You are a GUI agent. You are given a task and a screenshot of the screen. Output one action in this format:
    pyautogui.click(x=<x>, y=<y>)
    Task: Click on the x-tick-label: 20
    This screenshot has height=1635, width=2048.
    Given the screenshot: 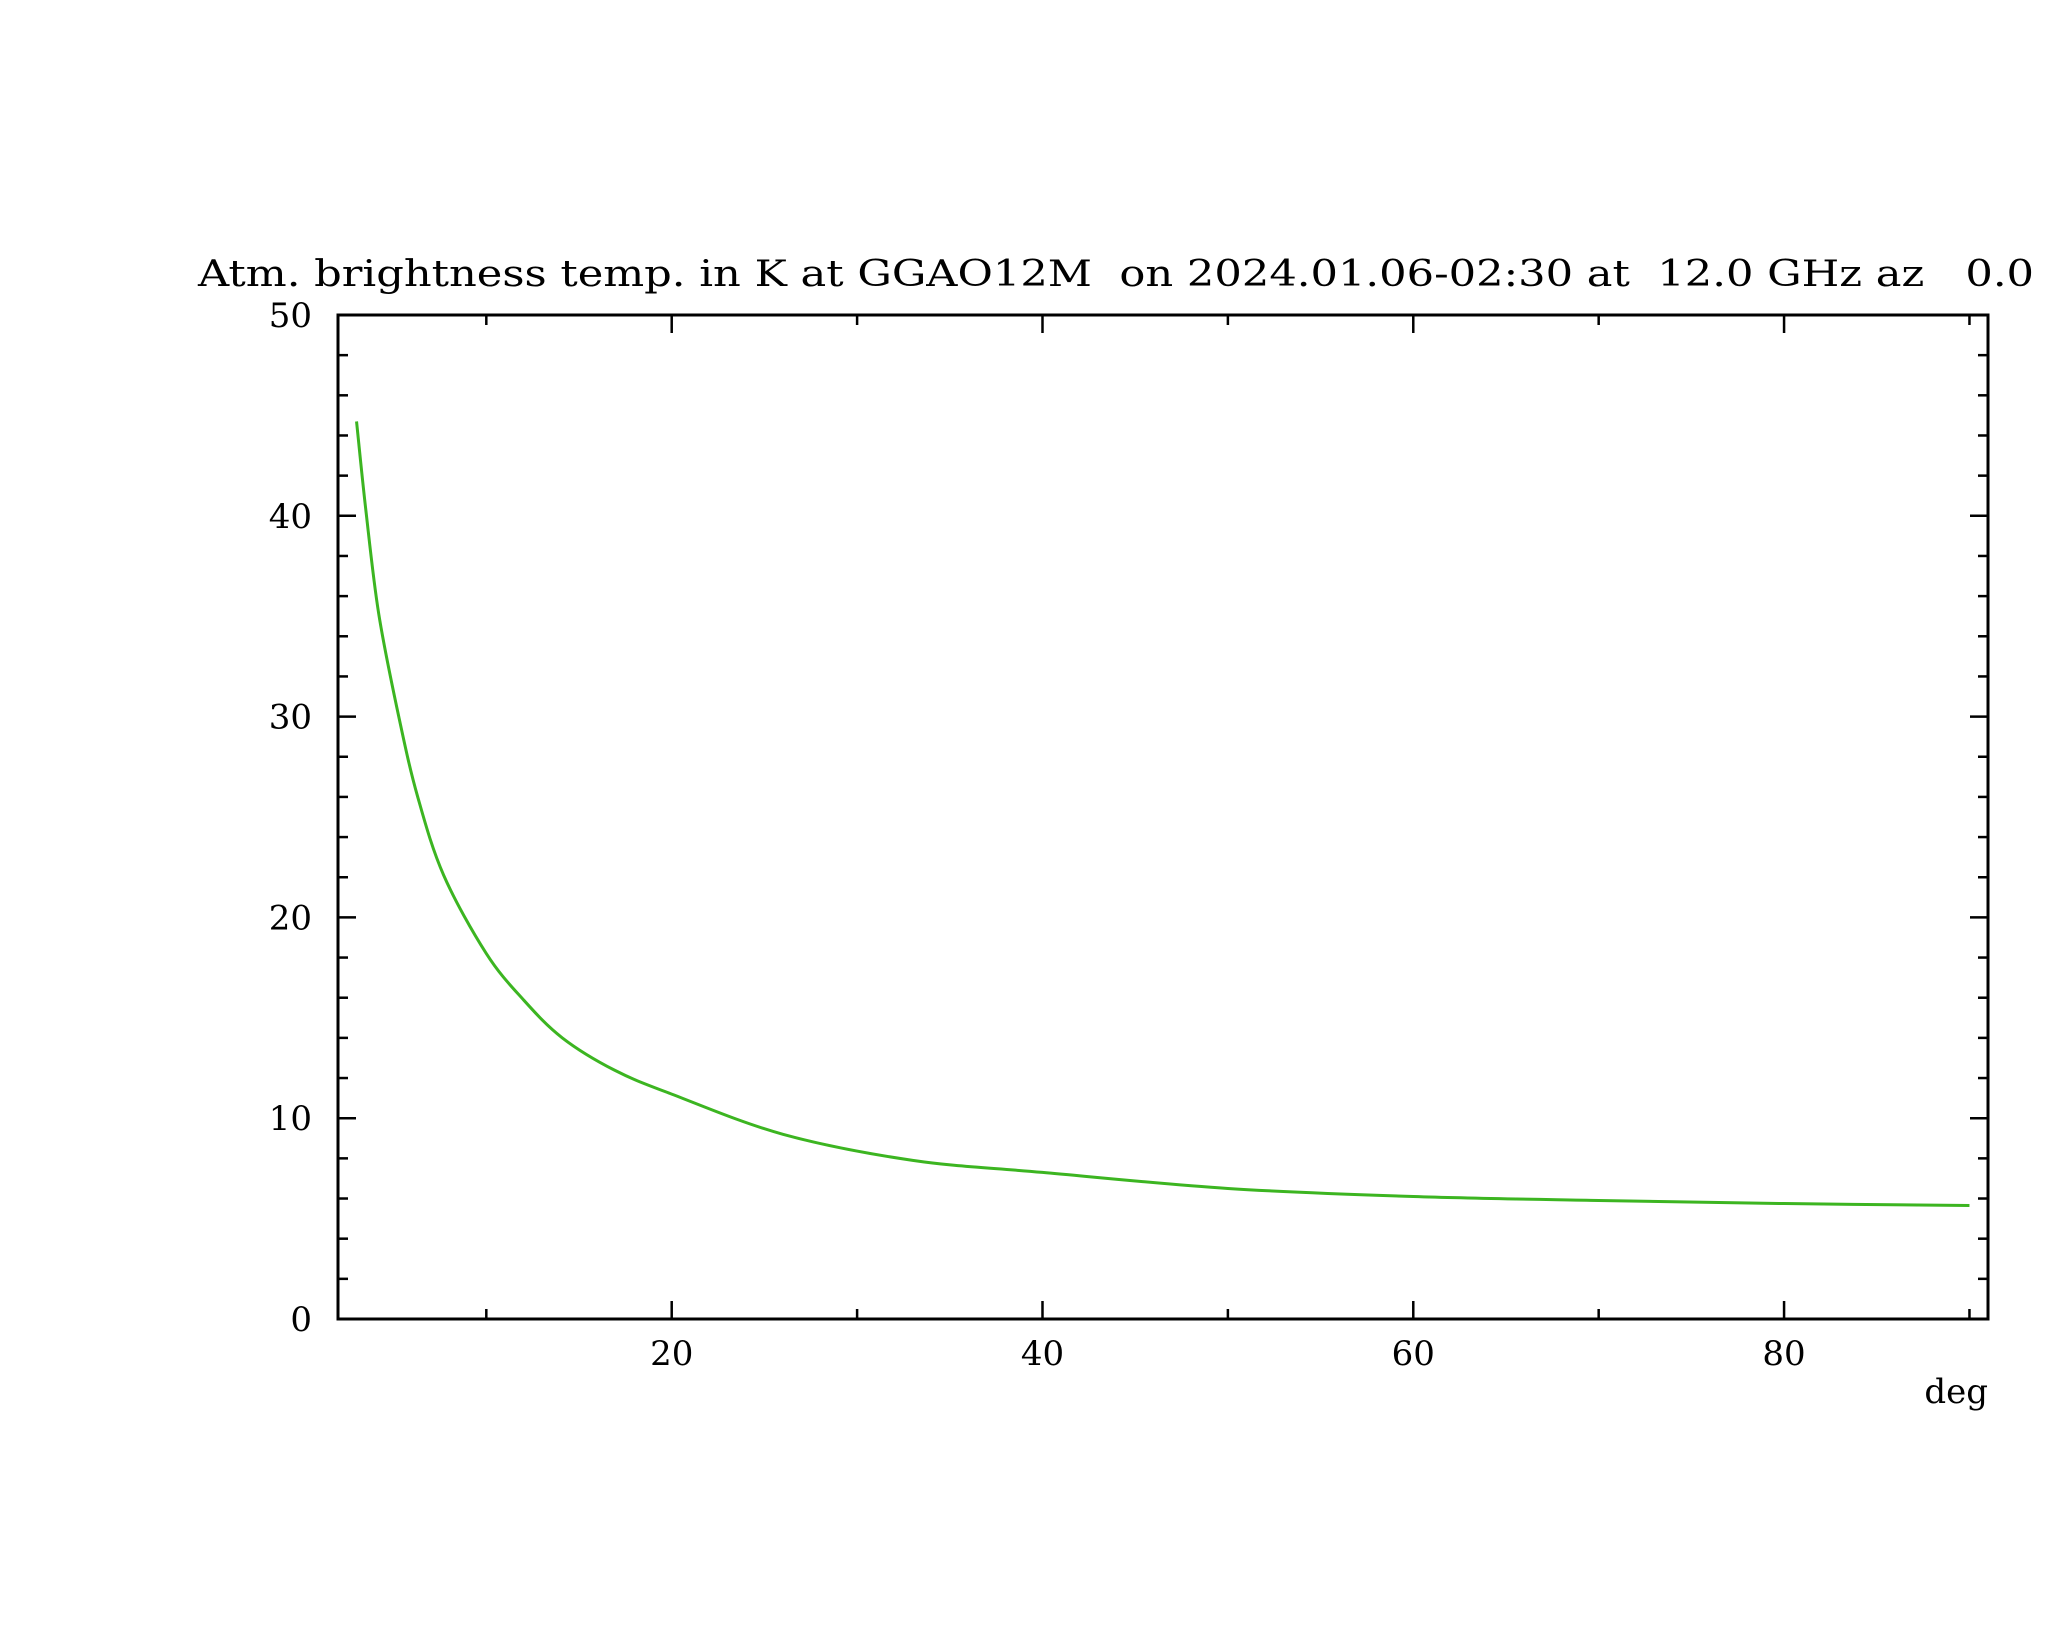 What is the action you would take?
    pyautogui.click(x=671, y=1354)
    